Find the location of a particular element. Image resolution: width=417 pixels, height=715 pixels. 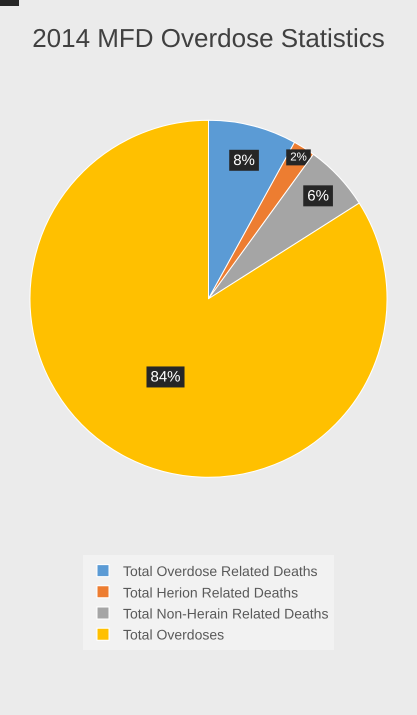

legend-label: Total Non-Herain Related Deaths is located at coordinates (225, 613).